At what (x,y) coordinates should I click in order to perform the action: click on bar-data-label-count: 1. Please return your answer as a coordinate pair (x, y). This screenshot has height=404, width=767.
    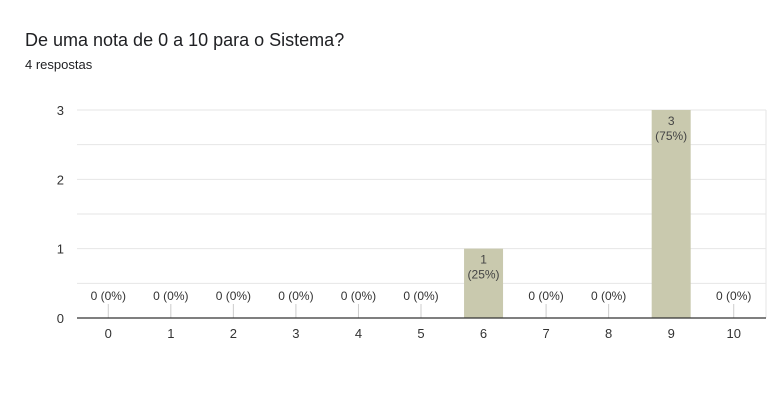
    Looking at the image, I should click on (483, 260).